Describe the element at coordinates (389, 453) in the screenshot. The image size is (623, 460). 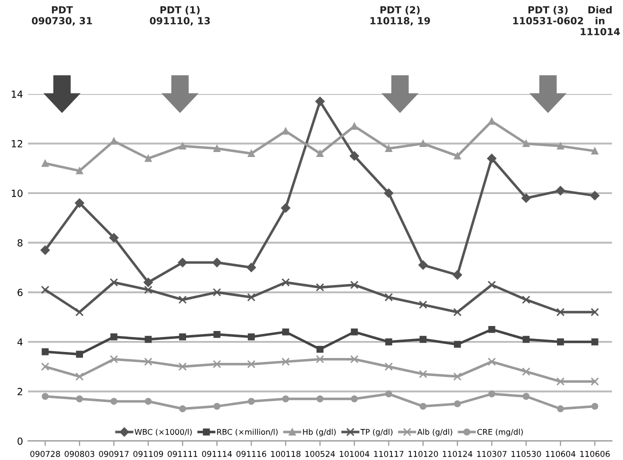
I see `x-tick-label: 110117` at that location.